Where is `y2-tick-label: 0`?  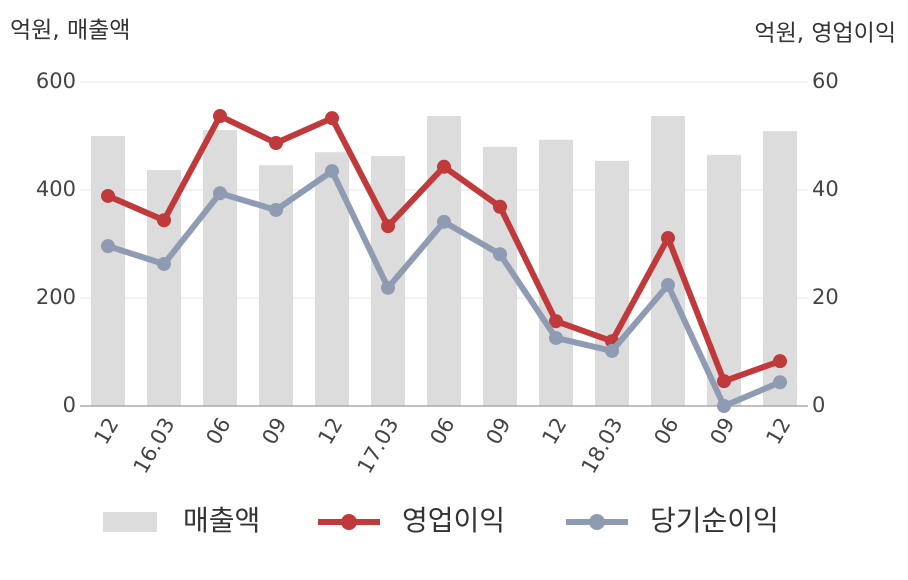 y2-tick-label: 0 is located at coordinates (818, 405).